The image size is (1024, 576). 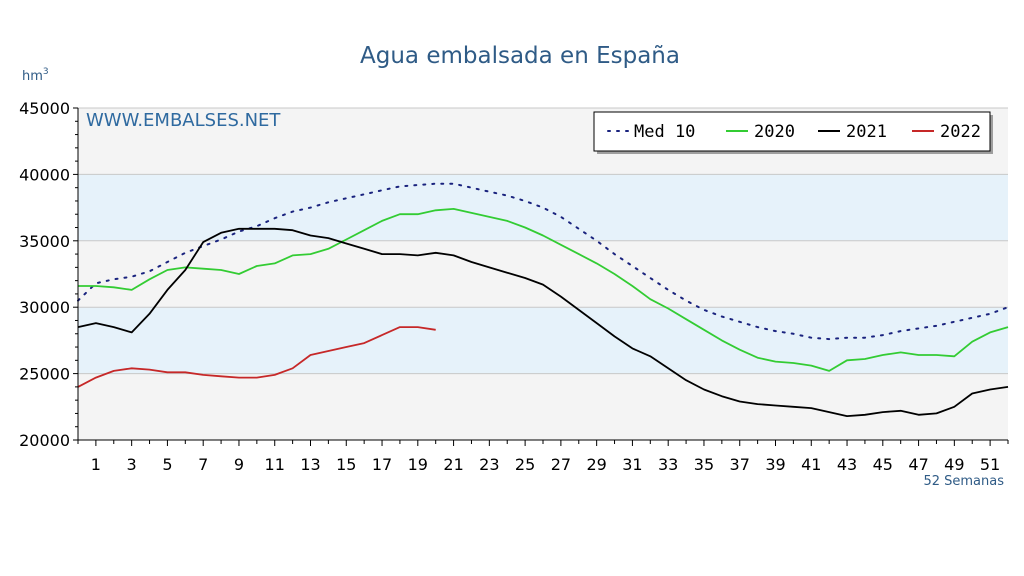 What do you see at coordinates (418, 464) in the screenshot?
I see `x-tick-label-19: 19` at bounding box center [418, 464].